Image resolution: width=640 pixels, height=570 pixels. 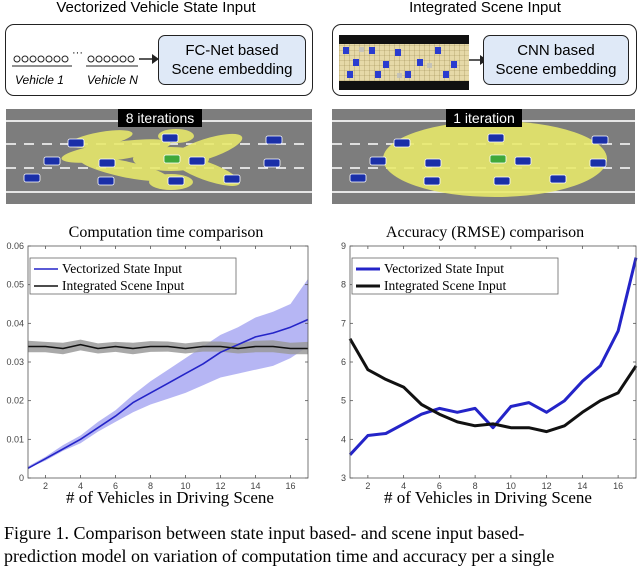 What do you see at coordinates (343, 401) in the screenshot?
I see `y-tick-label: 5` at bounding box center [343, 401].